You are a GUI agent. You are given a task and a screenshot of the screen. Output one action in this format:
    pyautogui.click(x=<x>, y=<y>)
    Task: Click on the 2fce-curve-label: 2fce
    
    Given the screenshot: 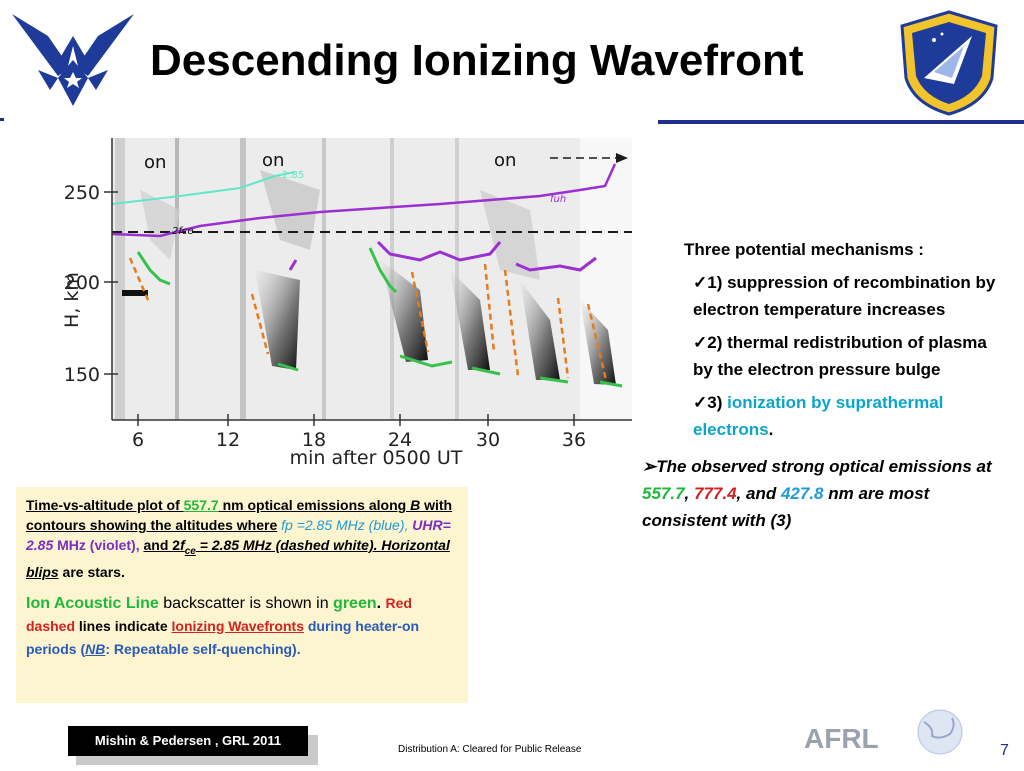 What is the action you would take?
    pyautogui.click(x=183, y=231)
    